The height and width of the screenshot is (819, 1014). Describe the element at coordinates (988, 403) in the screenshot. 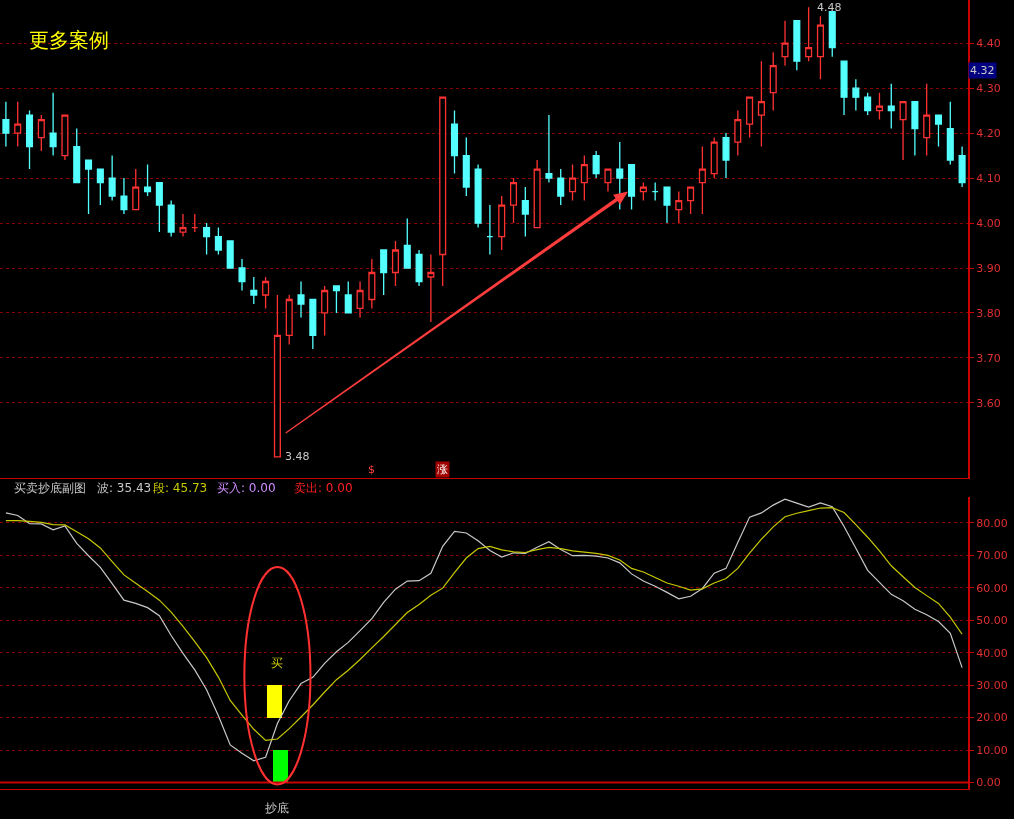

I see `y-tick-label: 3.60` at that location.